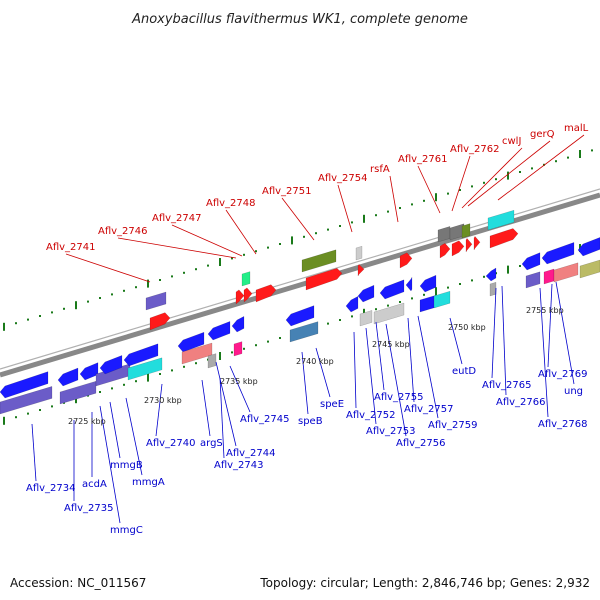 The image size is (600, 600). I want to click on reverse-gene-label: Aflv_2744, so click(251, 453).